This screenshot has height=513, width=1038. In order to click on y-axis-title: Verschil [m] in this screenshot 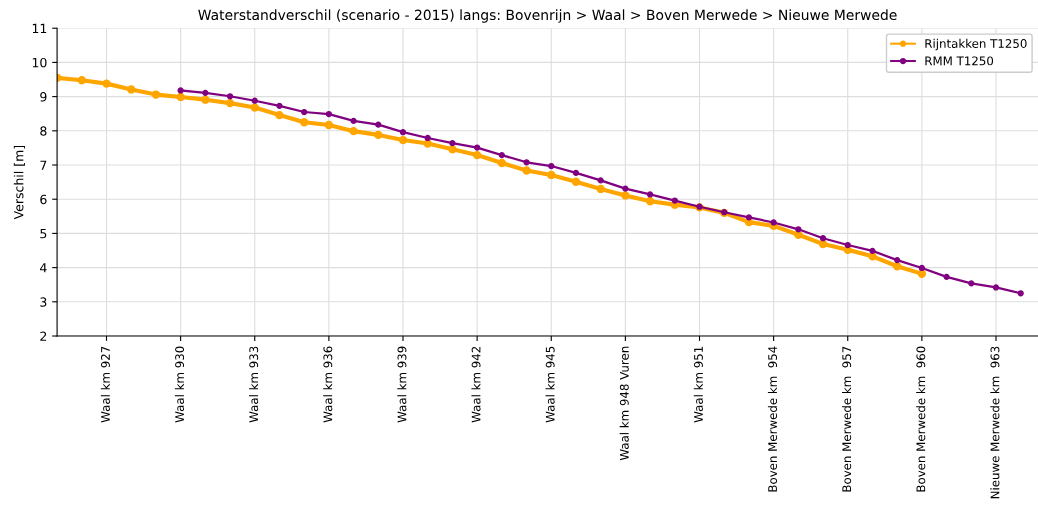, I will do `click(19, 182)`.